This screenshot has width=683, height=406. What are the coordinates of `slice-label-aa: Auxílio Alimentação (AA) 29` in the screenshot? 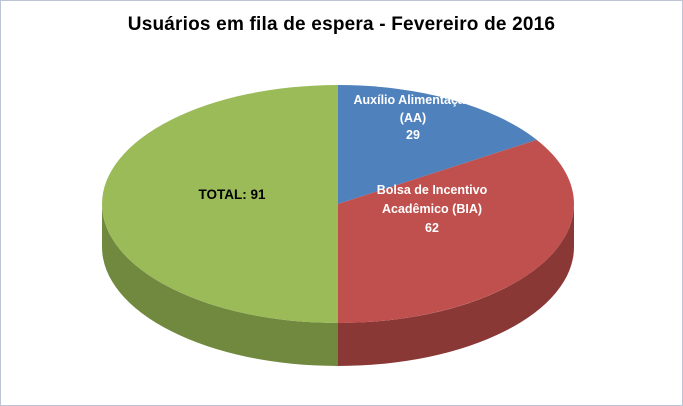 It's located at (413, 118).